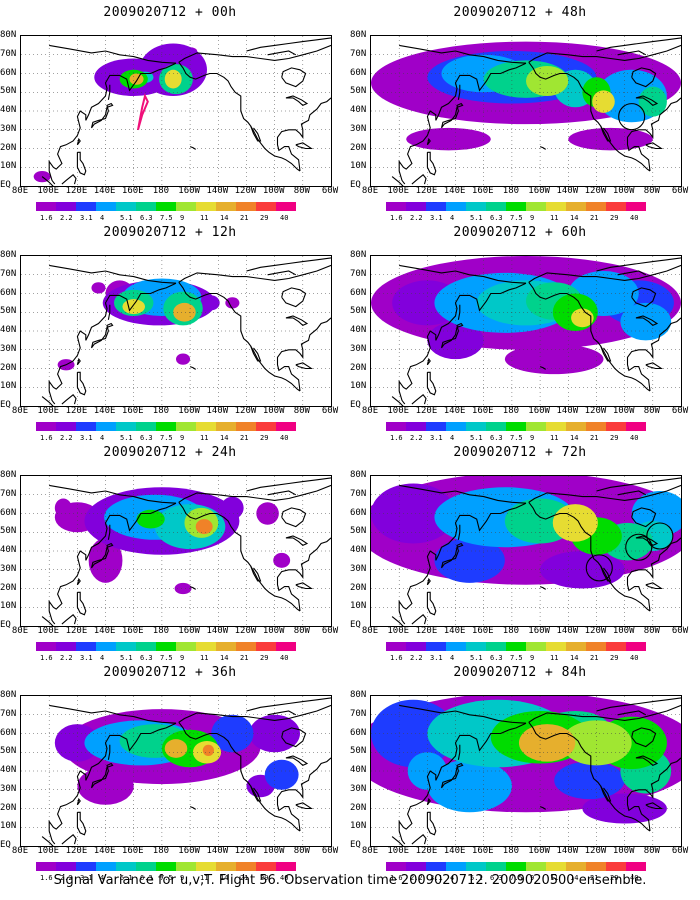  I want to click on colorbar-label: 14, so click(574, 438).